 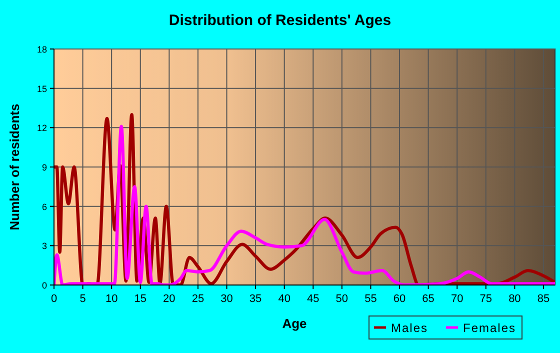 I want to click on x-tick-label: 25, so click(x=198, y=299).